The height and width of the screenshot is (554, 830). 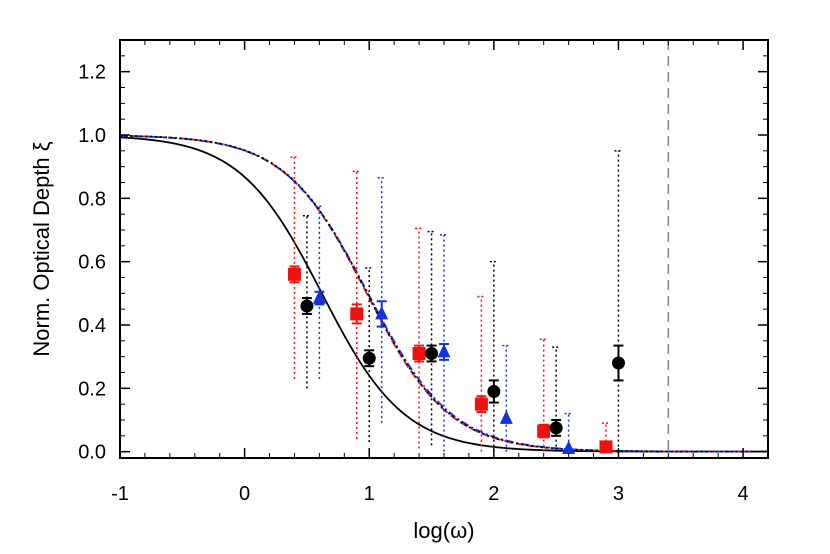 What do you see at coordinates (743, 494) in the screenshot?
I see `x-tick-label: 4` at bounding box center [743, 494].